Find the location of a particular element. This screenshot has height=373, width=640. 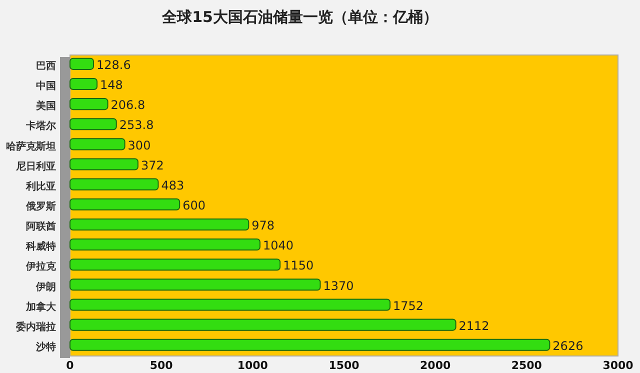

data-label: 1370 is located at coordinates (338, 285).